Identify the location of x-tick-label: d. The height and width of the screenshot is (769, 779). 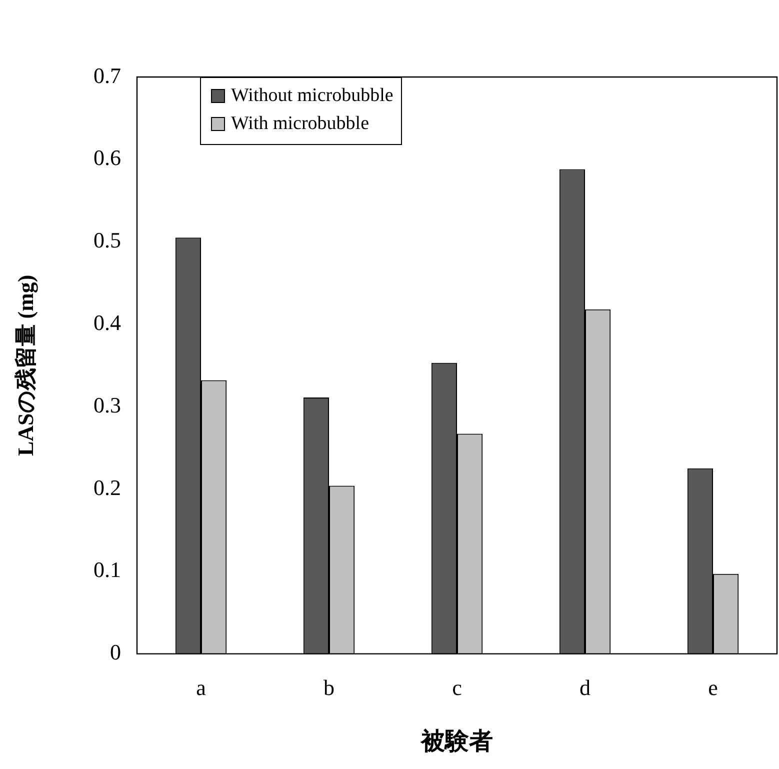
(585, 687).